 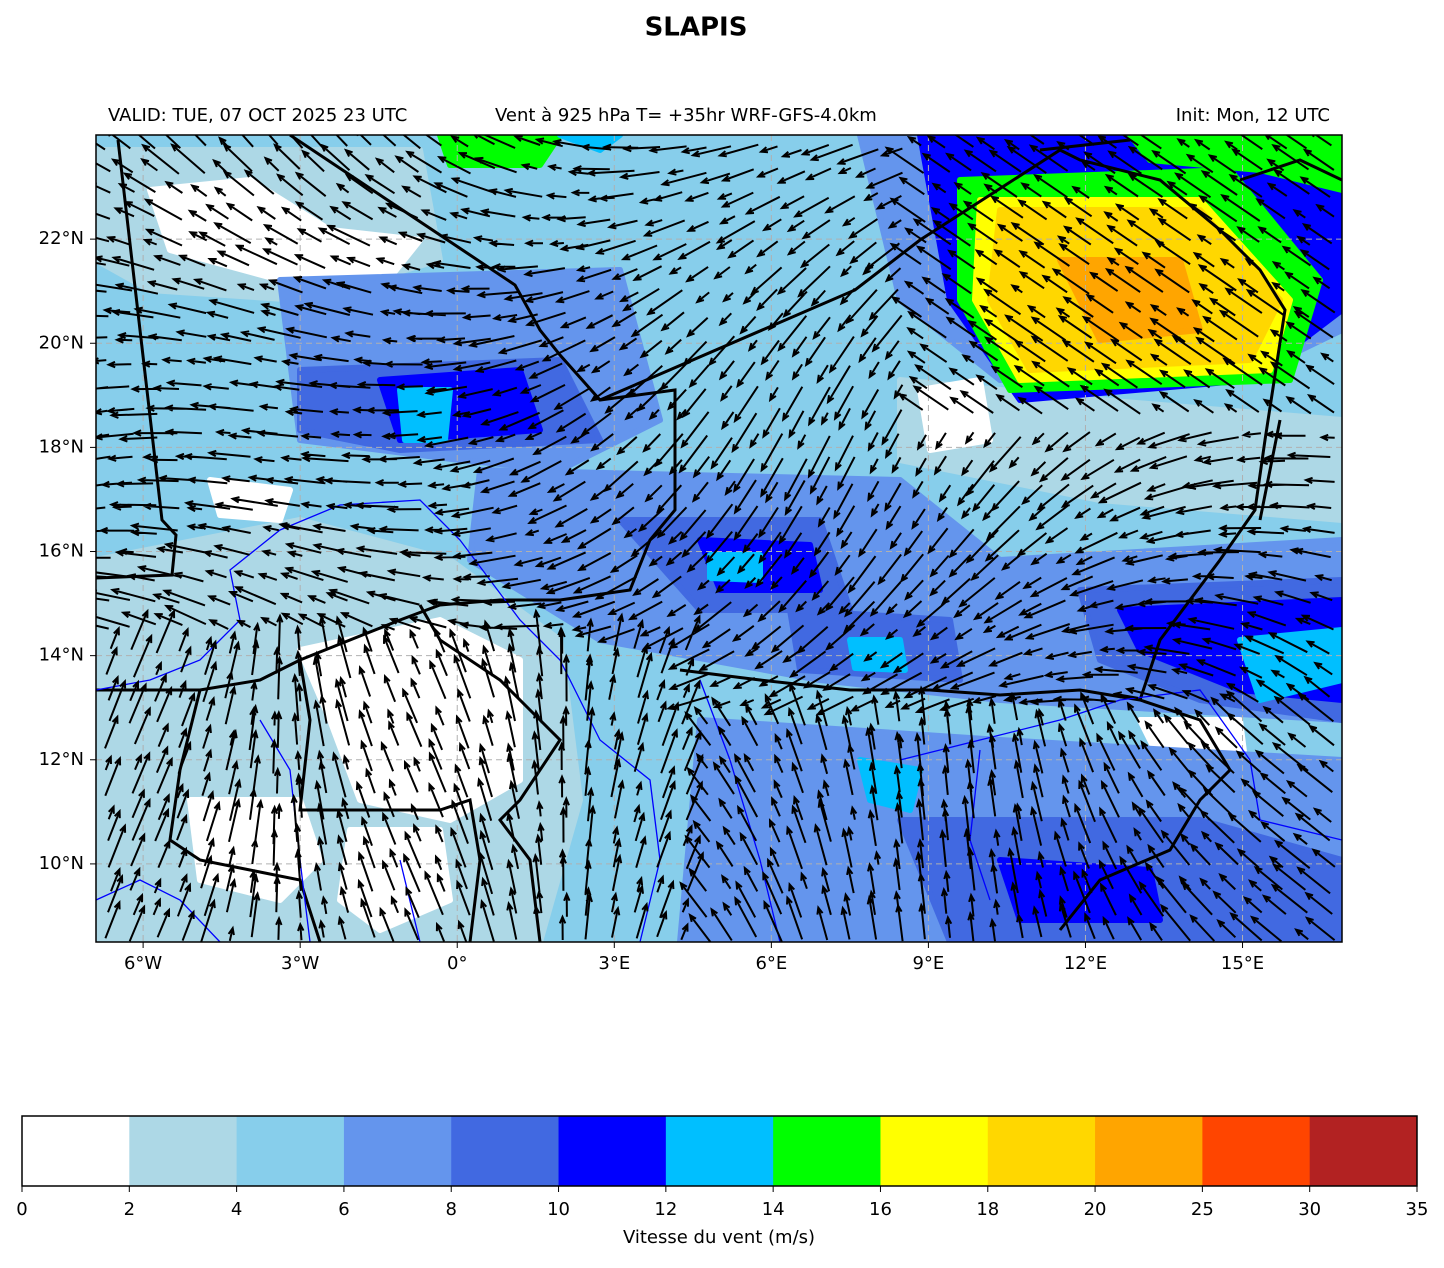 What do you see at coordinates (1309, 1209) in the screenshot?
I see `colorbar-tick-label: 30` at bounding box center [1309, 1209].